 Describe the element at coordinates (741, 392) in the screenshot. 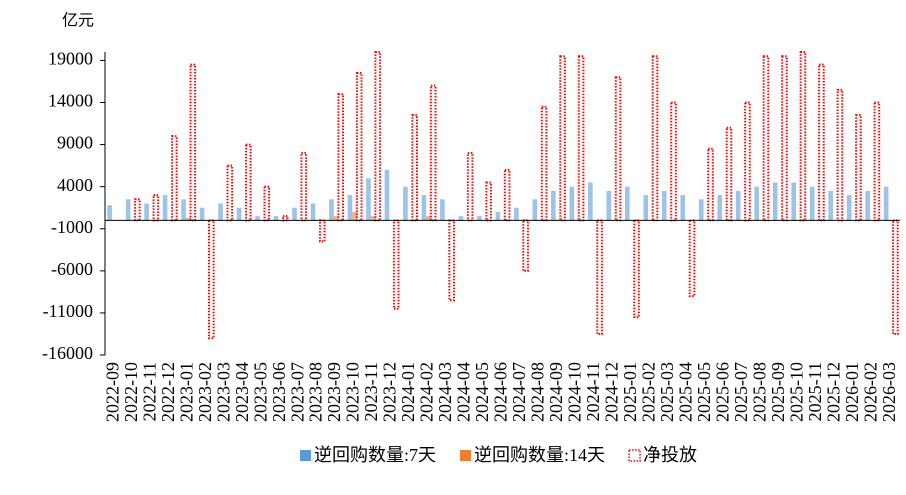

I see `x-tick-label: 2025-07` at that location.